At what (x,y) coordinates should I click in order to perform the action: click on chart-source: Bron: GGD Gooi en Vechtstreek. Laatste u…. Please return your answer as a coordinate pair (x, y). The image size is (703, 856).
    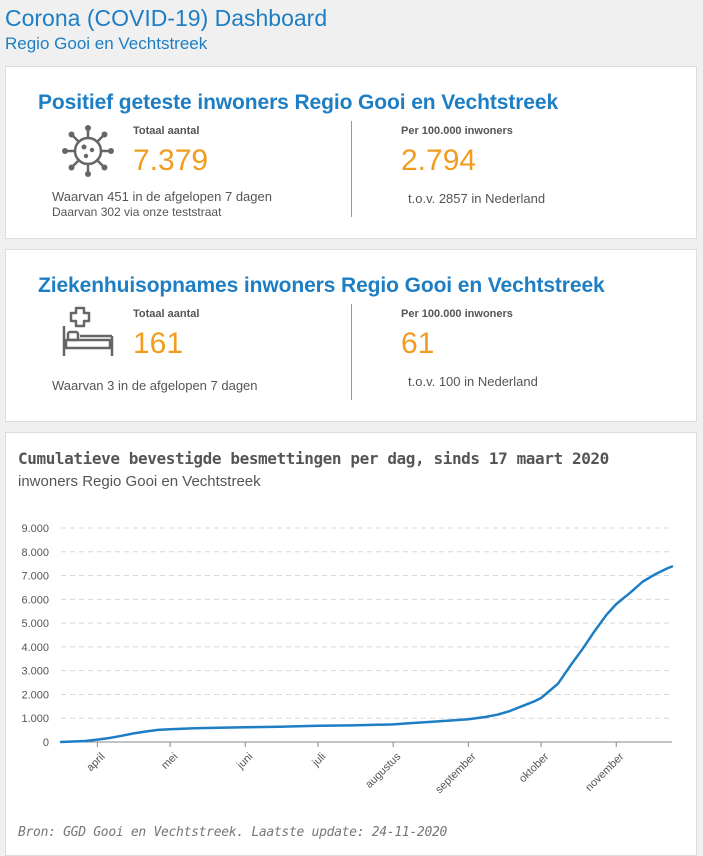
    Looking at the image, I should click on (233, 832).